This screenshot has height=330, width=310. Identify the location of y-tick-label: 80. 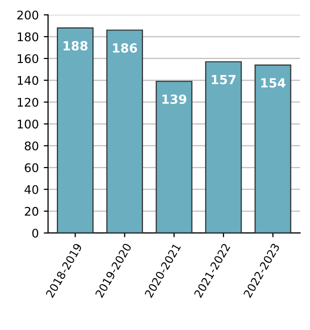
(31, 145).